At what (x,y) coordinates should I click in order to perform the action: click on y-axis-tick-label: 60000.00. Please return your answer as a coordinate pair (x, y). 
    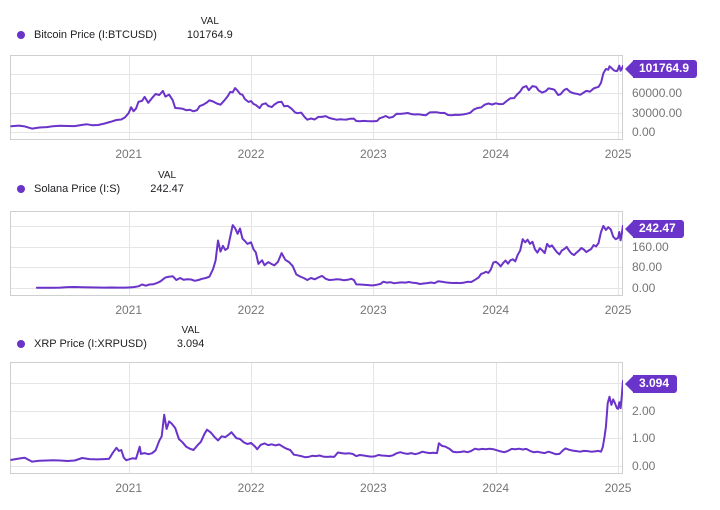
    Looking at the image, I should click on (657, 93).